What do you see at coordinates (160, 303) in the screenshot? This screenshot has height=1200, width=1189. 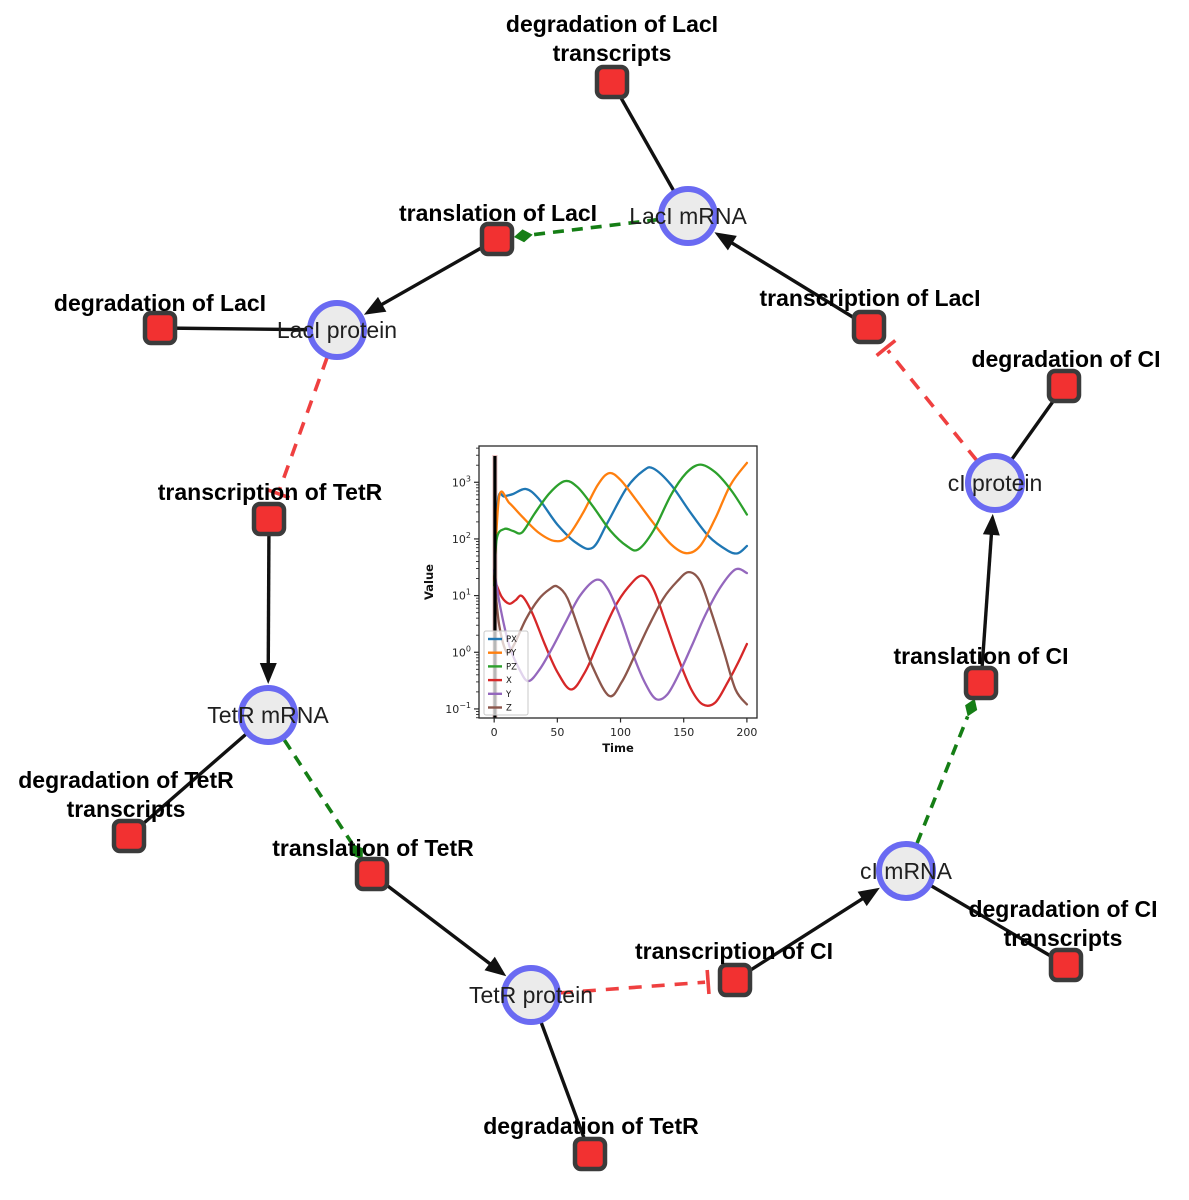 I see `reaction-label-deg-laci: degradation of LacI` at bounding box center [160, 303].